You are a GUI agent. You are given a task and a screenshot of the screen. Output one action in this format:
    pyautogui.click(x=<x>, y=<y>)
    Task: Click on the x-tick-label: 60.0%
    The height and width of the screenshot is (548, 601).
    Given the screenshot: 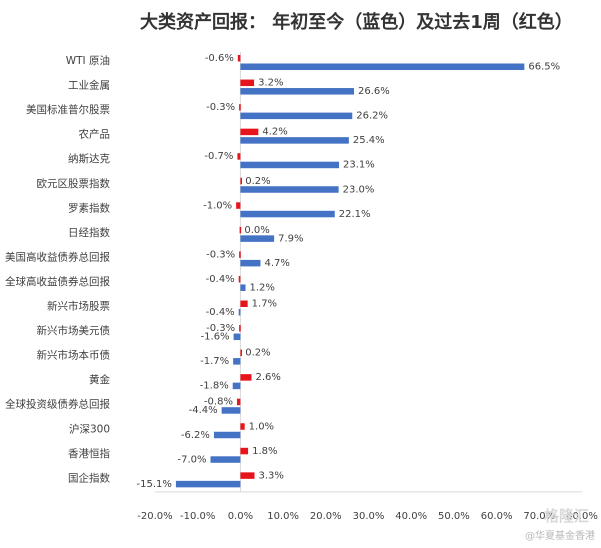 What is the action you would take?
    pyautogui.click(x=497, y=516)
    